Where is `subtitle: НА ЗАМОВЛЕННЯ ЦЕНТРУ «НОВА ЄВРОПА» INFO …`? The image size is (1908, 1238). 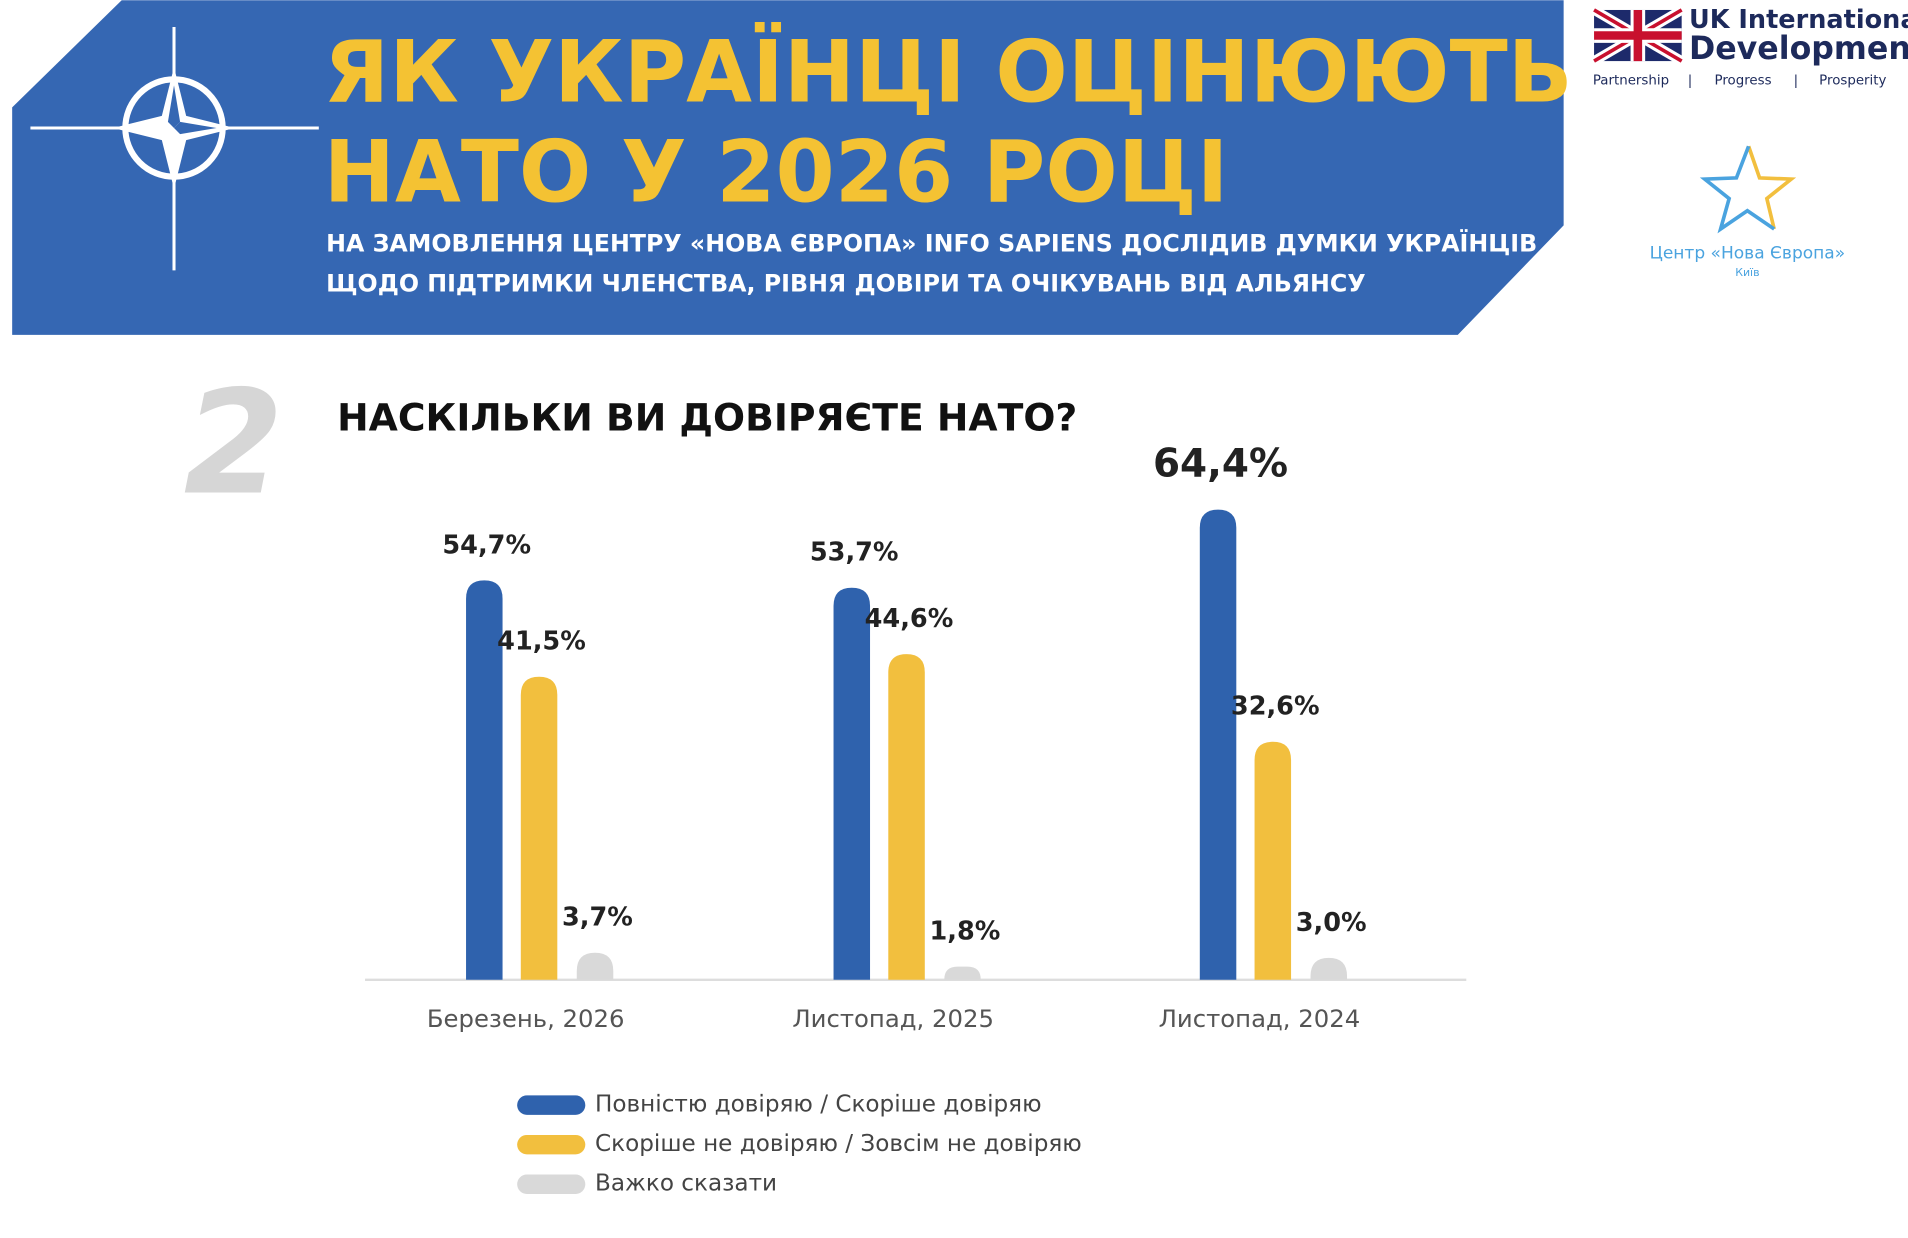
subtitle: НА ЗАМОВЛЕННЯ ЦЕНТРУ «НОВА ЄВРОПА» INFO … is located at coordinates (931, 263).